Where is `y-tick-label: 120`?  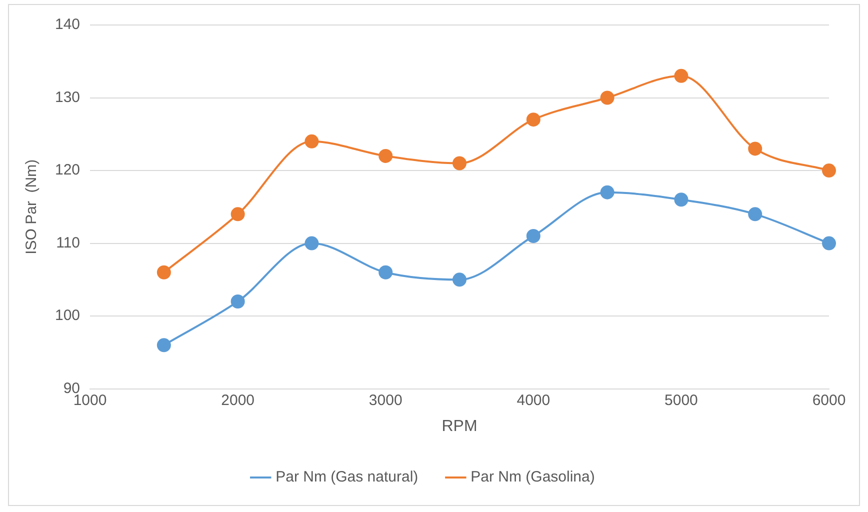
y-tick-label: 120 is located at coordinates (67, 170).